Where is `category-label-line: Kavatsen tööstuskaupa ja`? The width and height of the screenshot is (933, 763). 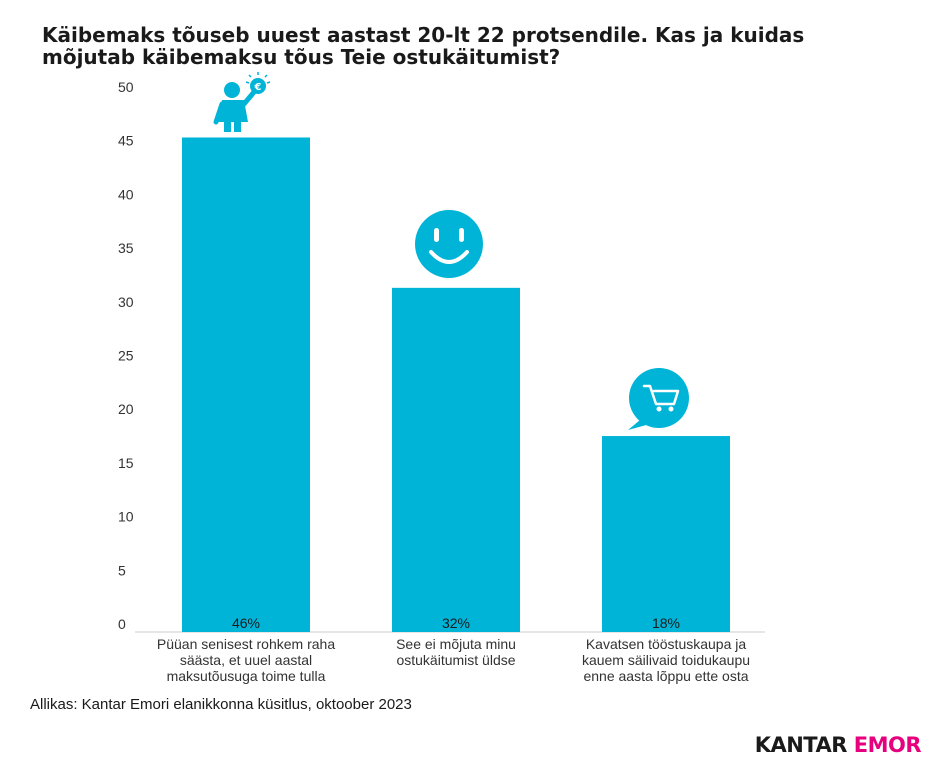 category-label-line: Kavatsen tööstuskaupa ja is located at coordinates (666, 644).